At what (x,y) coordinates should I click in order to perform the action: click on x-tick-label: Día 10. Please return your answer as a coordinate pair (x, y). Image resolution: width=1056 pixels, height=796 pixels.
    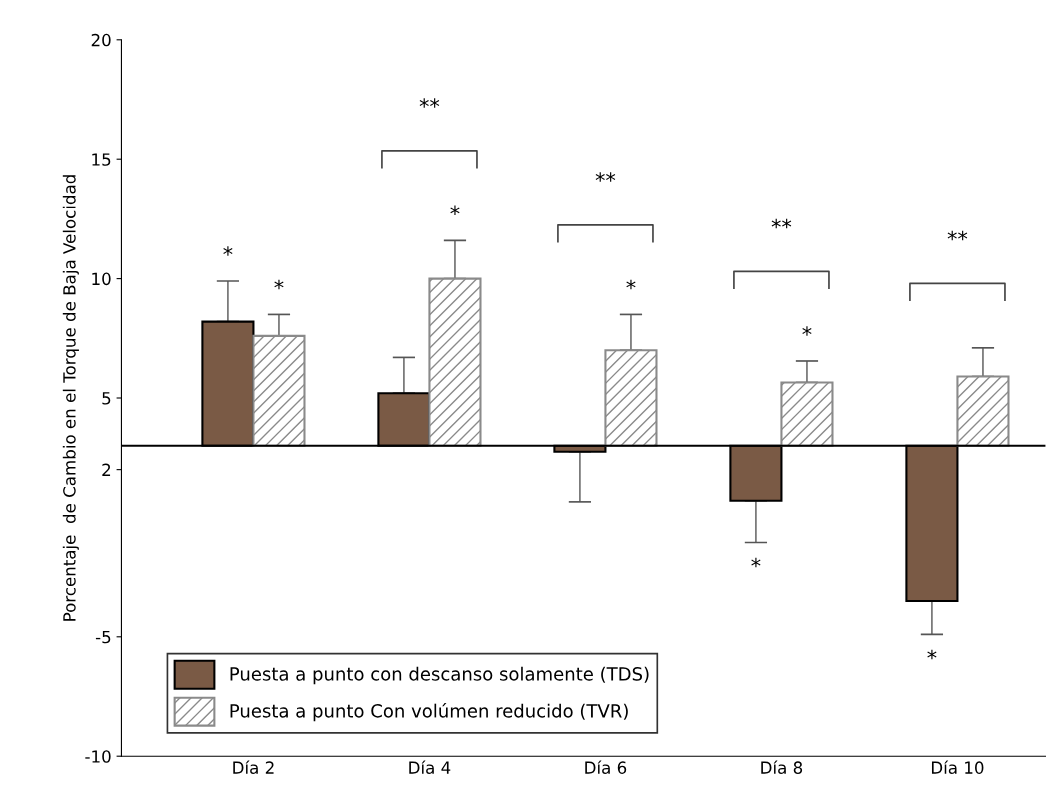
    Looking at the image, I should click on (957, 767).